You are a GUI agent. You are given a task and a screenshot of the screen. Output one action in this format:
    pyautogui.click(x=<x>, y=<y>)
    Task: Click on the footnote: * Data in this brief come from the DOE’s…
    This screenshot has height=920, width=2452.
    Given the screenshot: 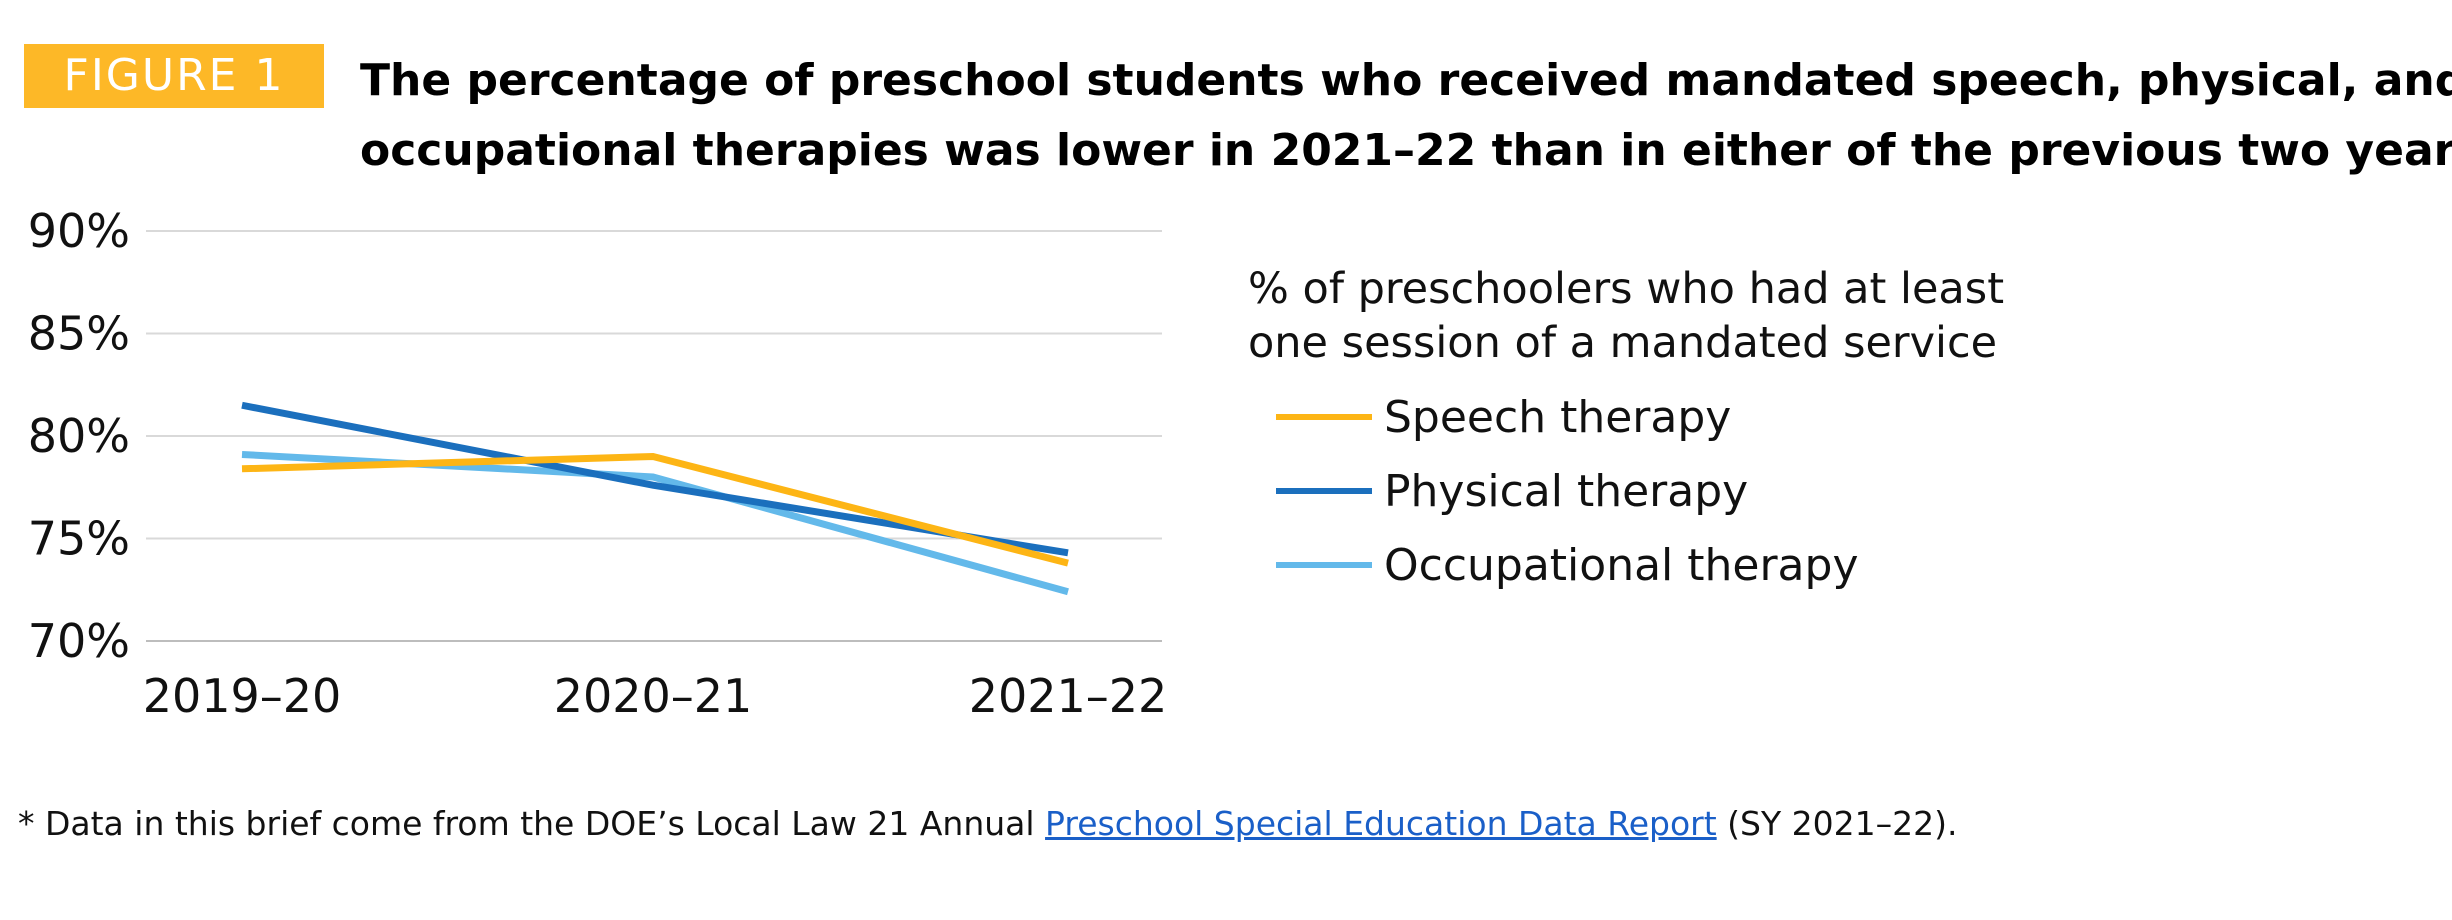 What is the action you would take?
    pyautogui.click(x=987, y=823)
    